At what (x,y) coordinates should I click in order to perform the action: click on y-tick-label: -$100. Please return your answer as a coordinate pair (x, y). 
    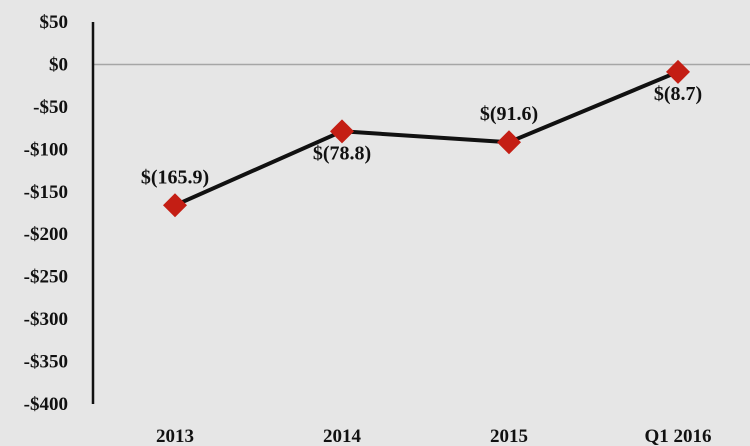
    Looking at the image, I should click on (46, 149).